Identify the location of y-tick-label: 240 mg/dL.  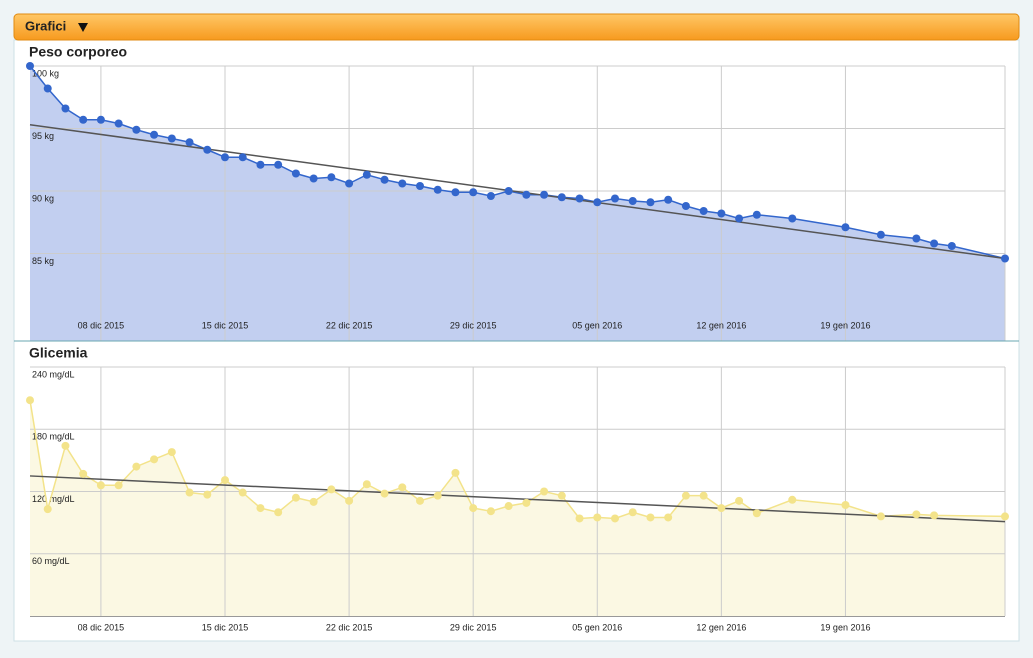
(53, 374).